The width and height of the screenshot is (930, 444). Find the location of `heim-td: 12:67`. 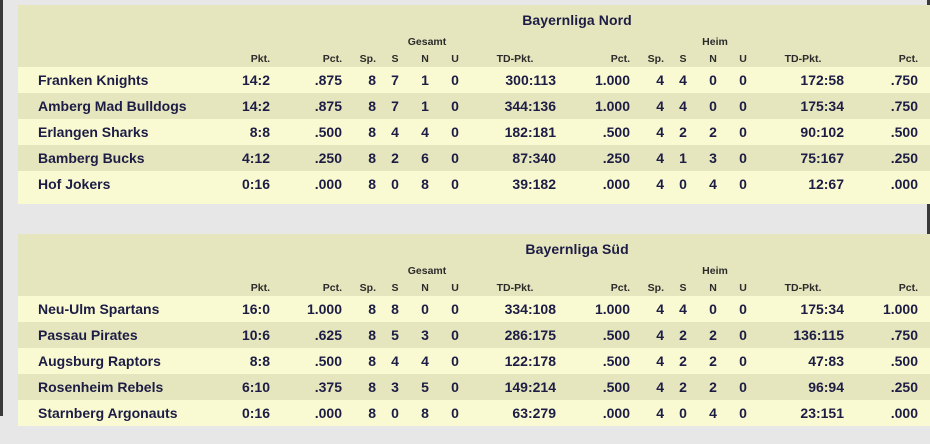

heim-td: 12:67 is located at coordinates (803, 184).